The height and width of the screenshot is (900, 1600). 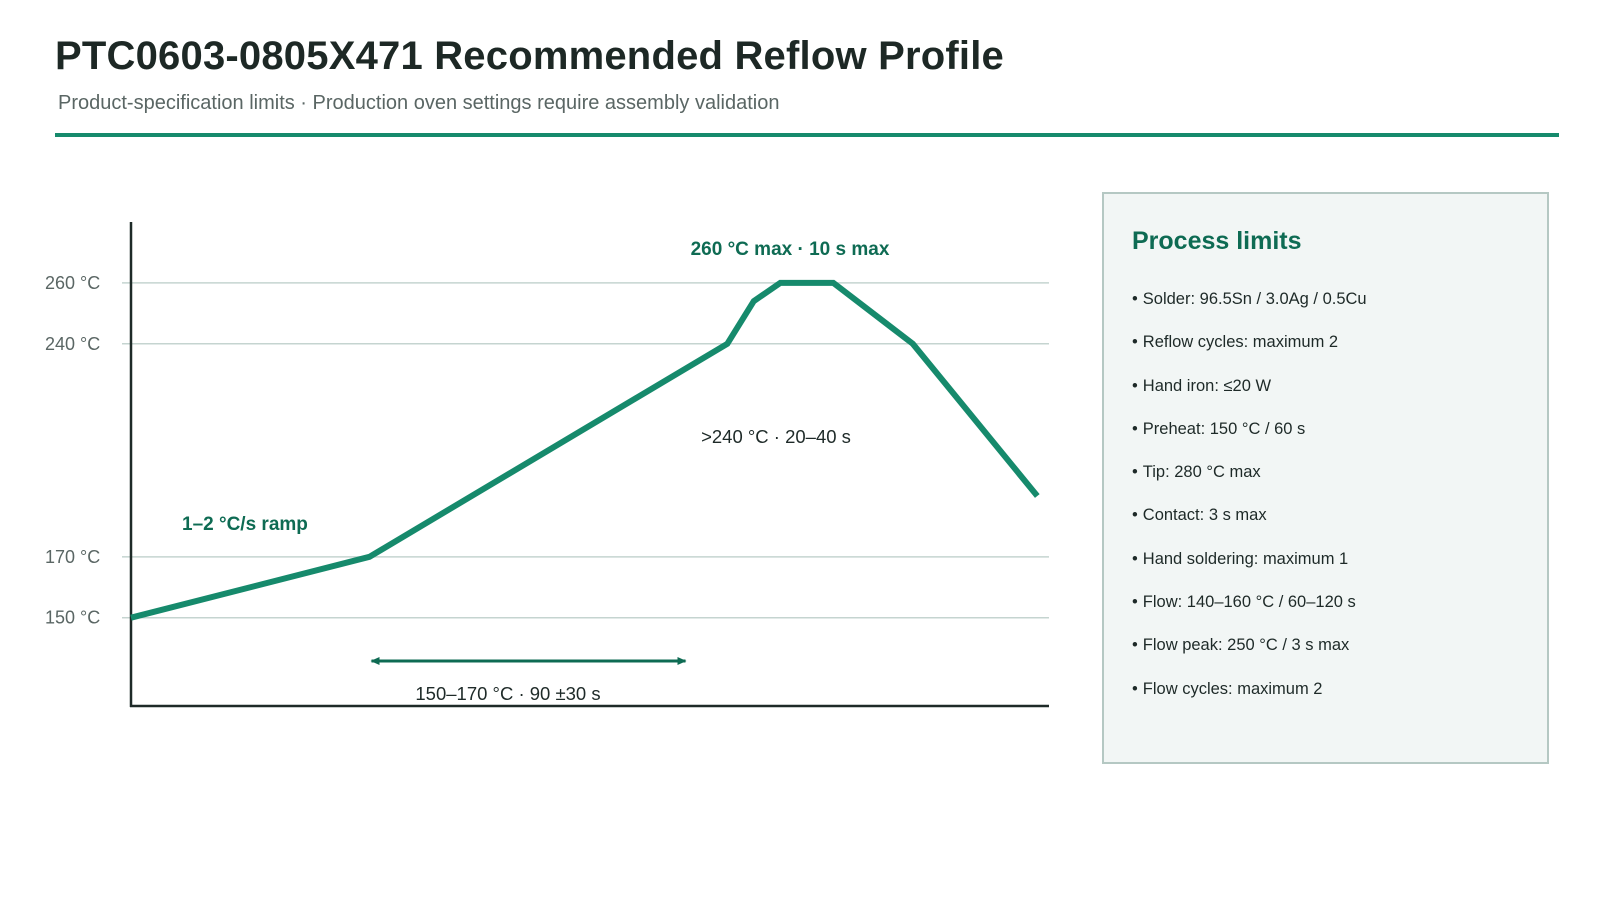 What do you see at coordinates (1249, 311) in the screenshot?
I see `list-item: Solder: 96.5Sn / 3.0Ag / 0.5Cu` at bounding box center [1249, 311].